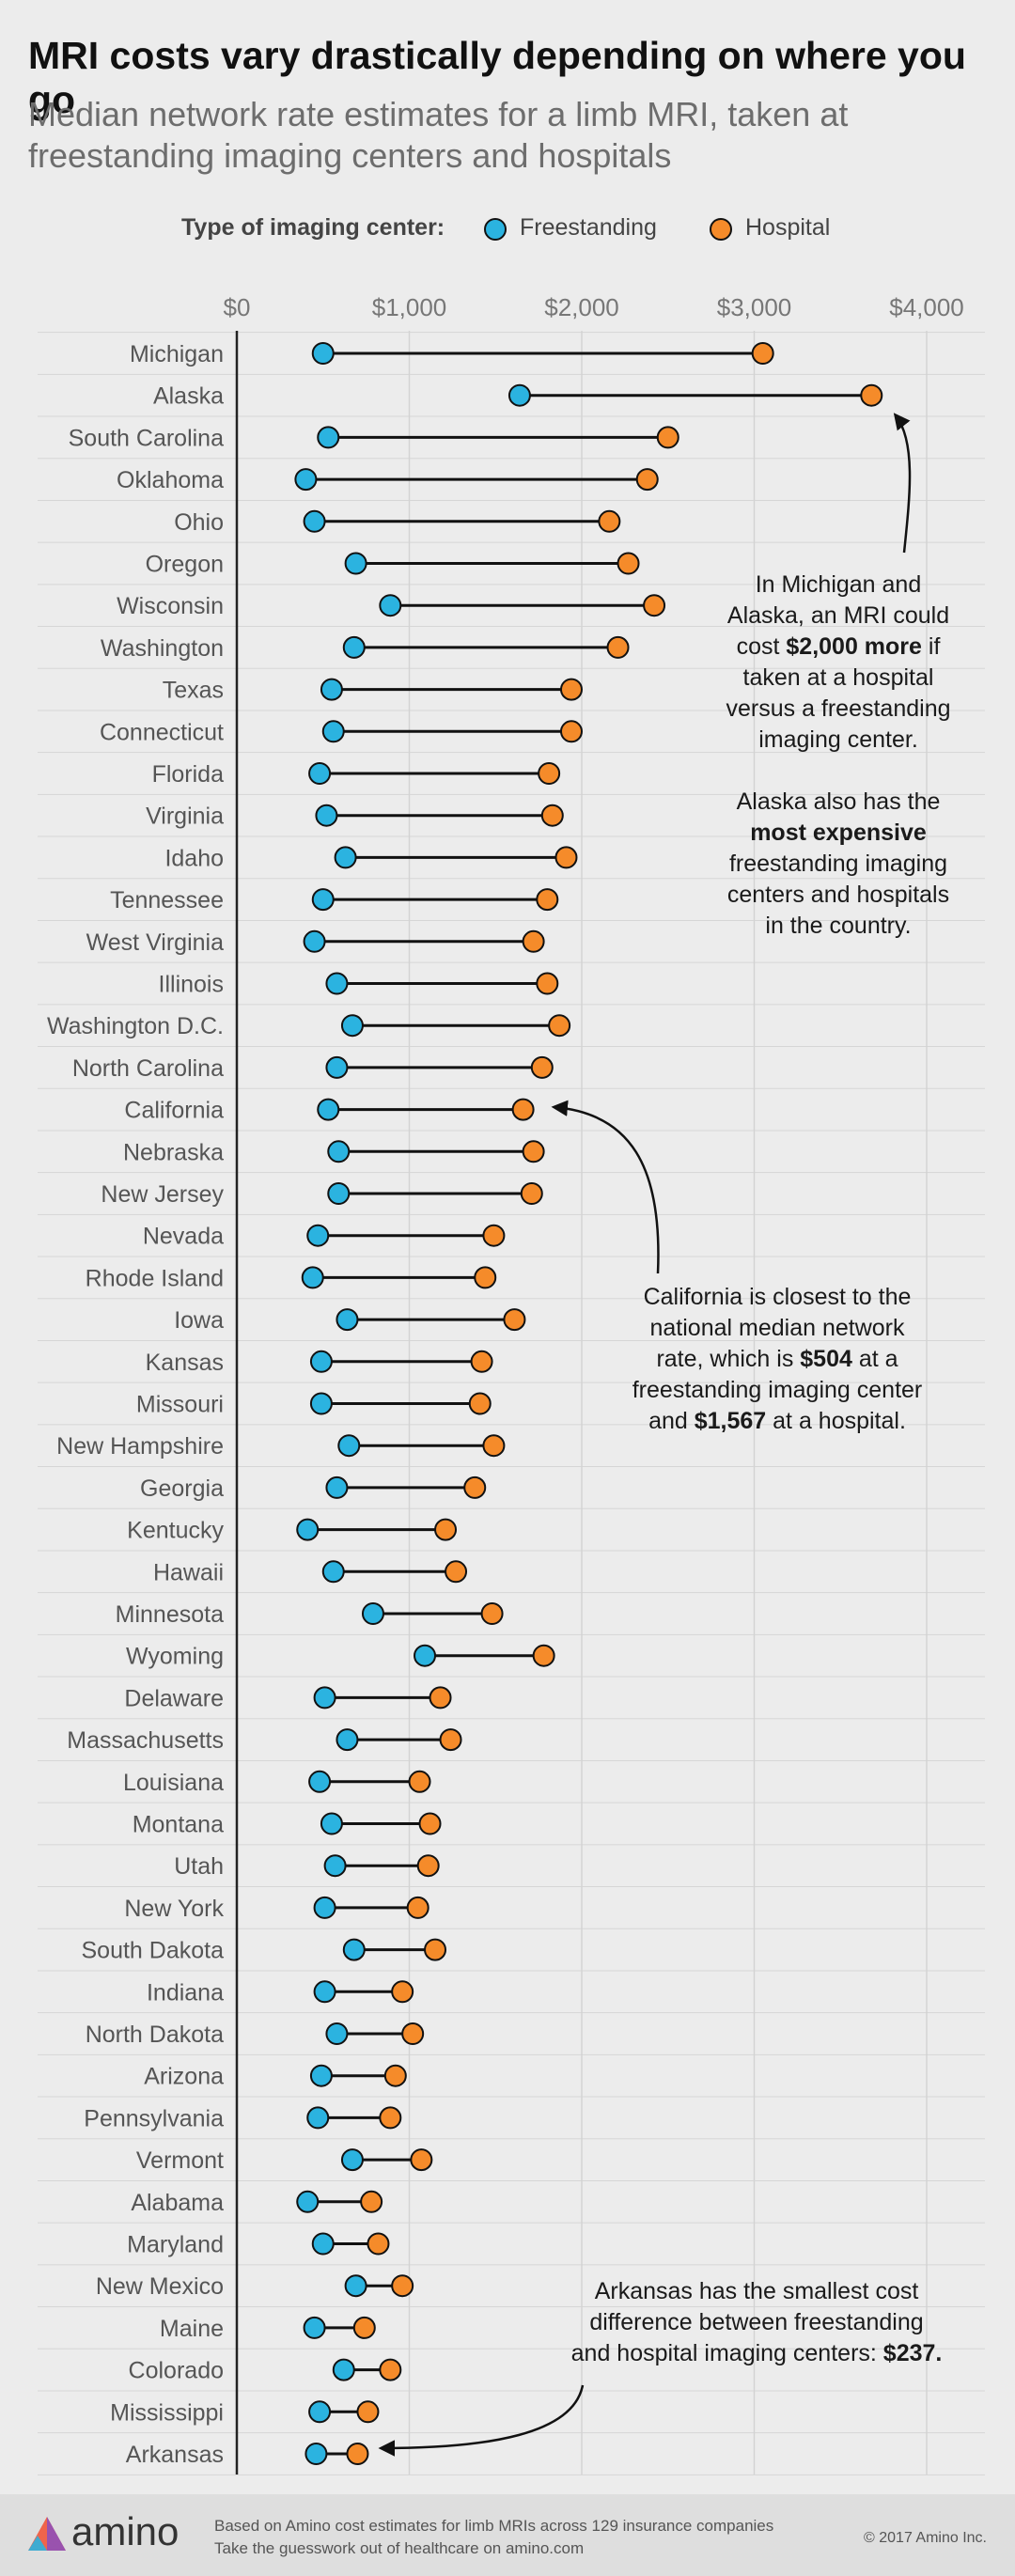 This screenshot has width=1015, height=2576. I want to click on category-label: Arizona, so click(184, 2077).